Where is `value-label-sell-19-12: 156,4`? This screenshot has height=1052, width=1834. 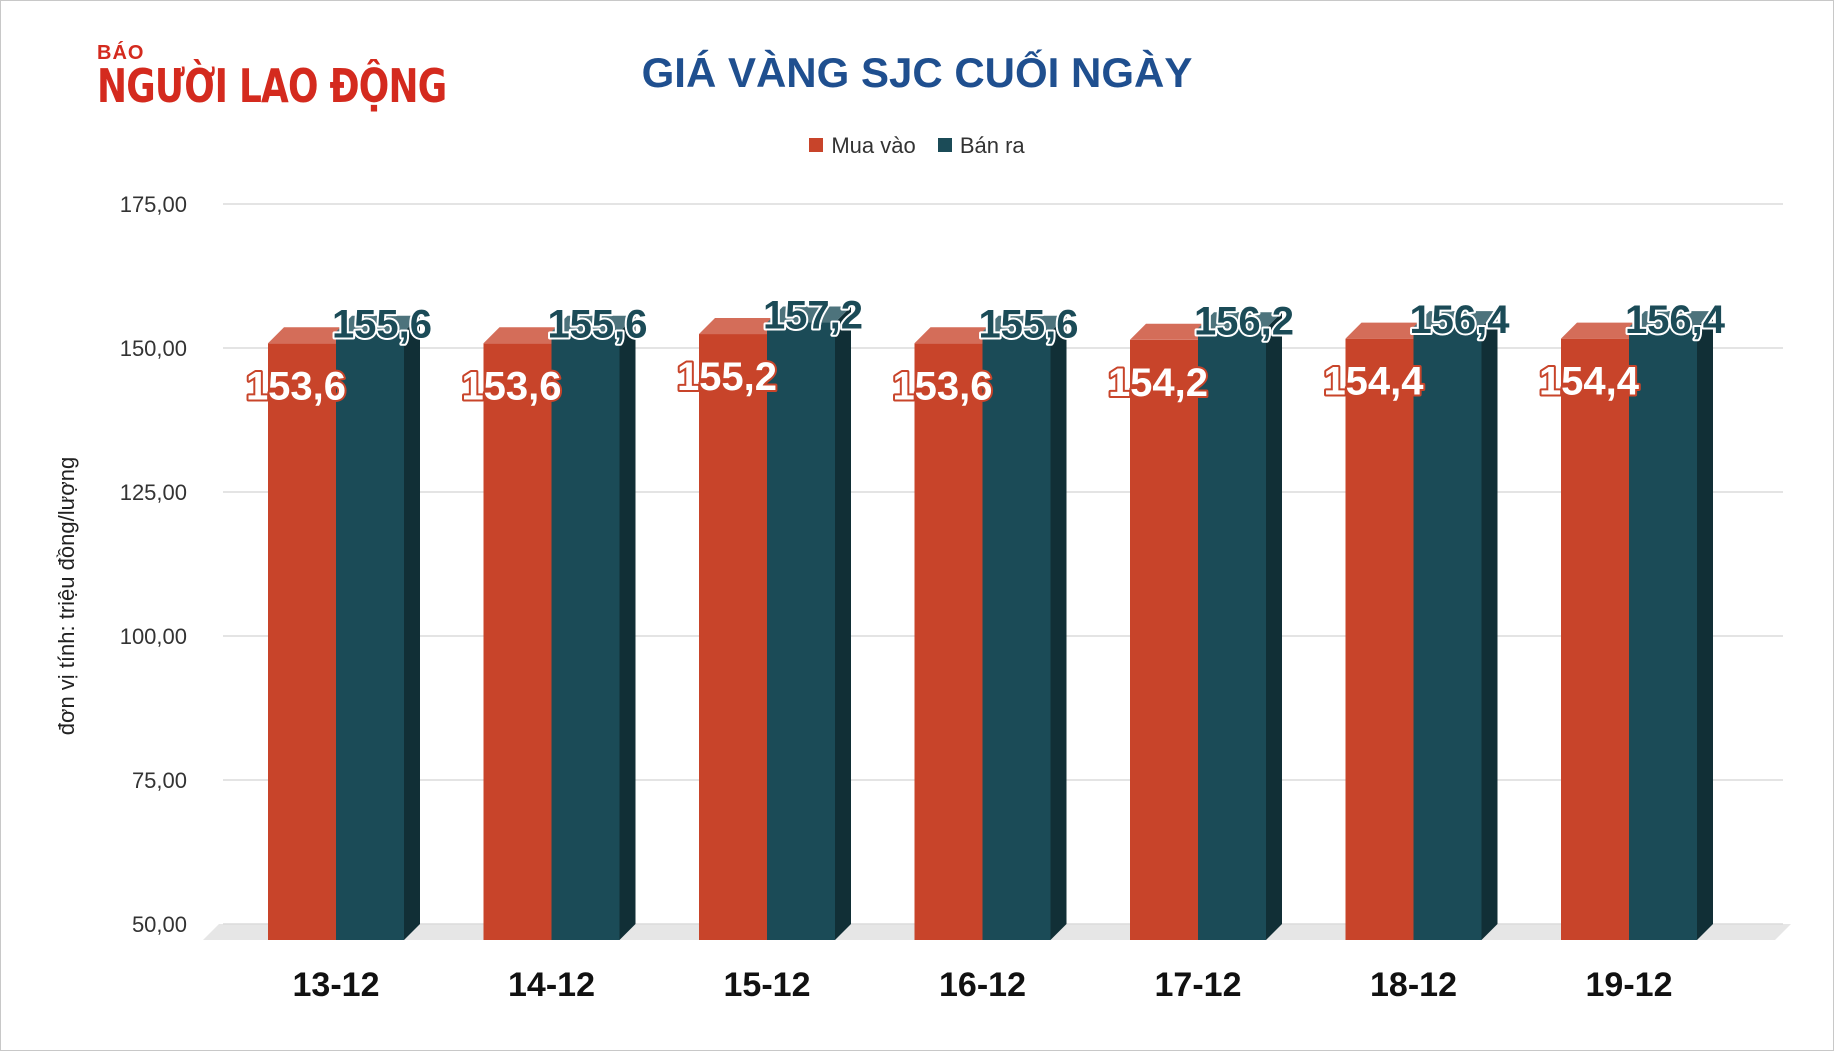 value-label-sell-19-12: 156,4 is located at coordinates (1675, 320).